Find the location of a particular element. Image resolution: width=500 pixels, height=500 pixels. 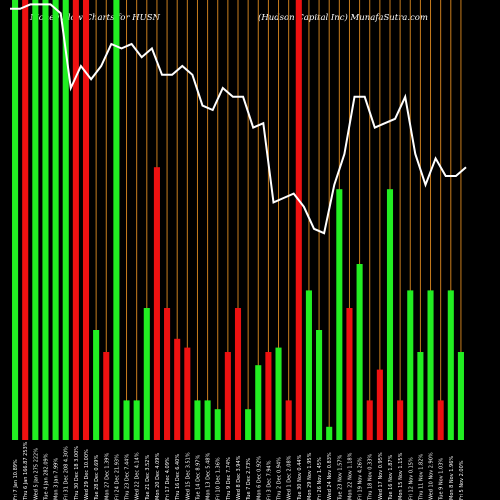

x-tick-label: Tue 7 Dec 2.73% is located at coordinates (249, 479).